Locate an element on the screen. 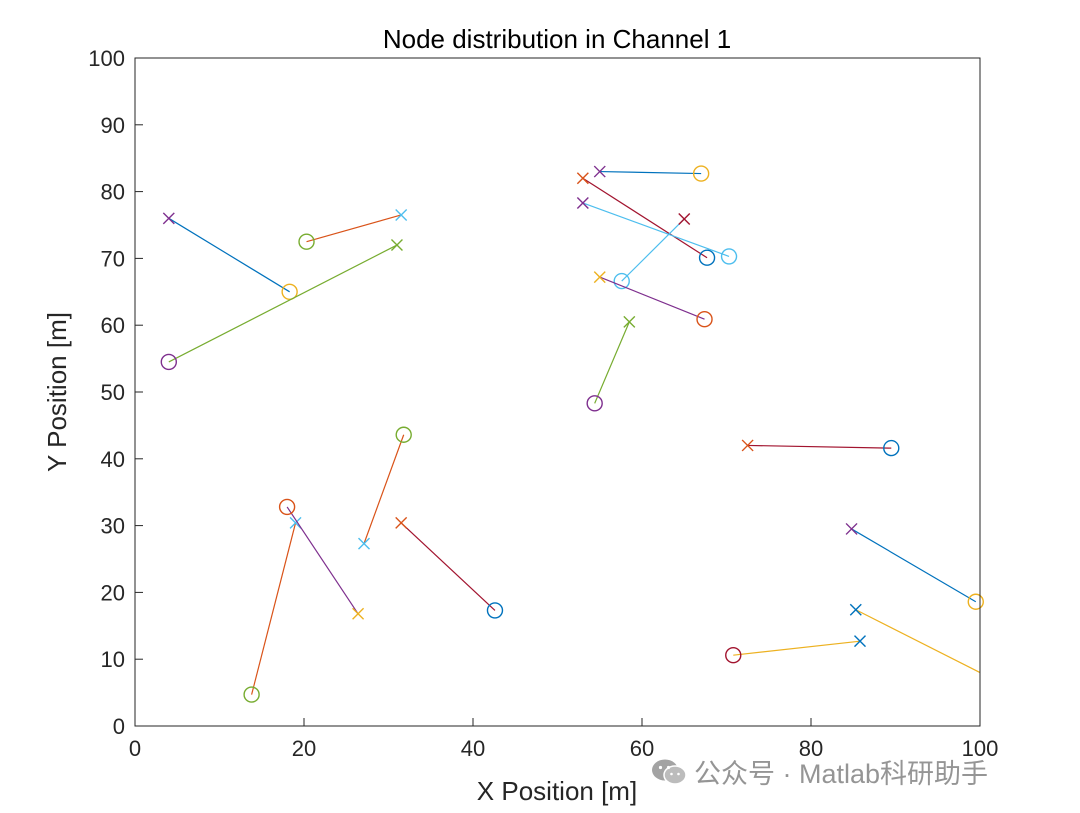 The height and width of the screenshot is (813, 1080). y-tick-label: 40 is located at coordinates (113, 459).